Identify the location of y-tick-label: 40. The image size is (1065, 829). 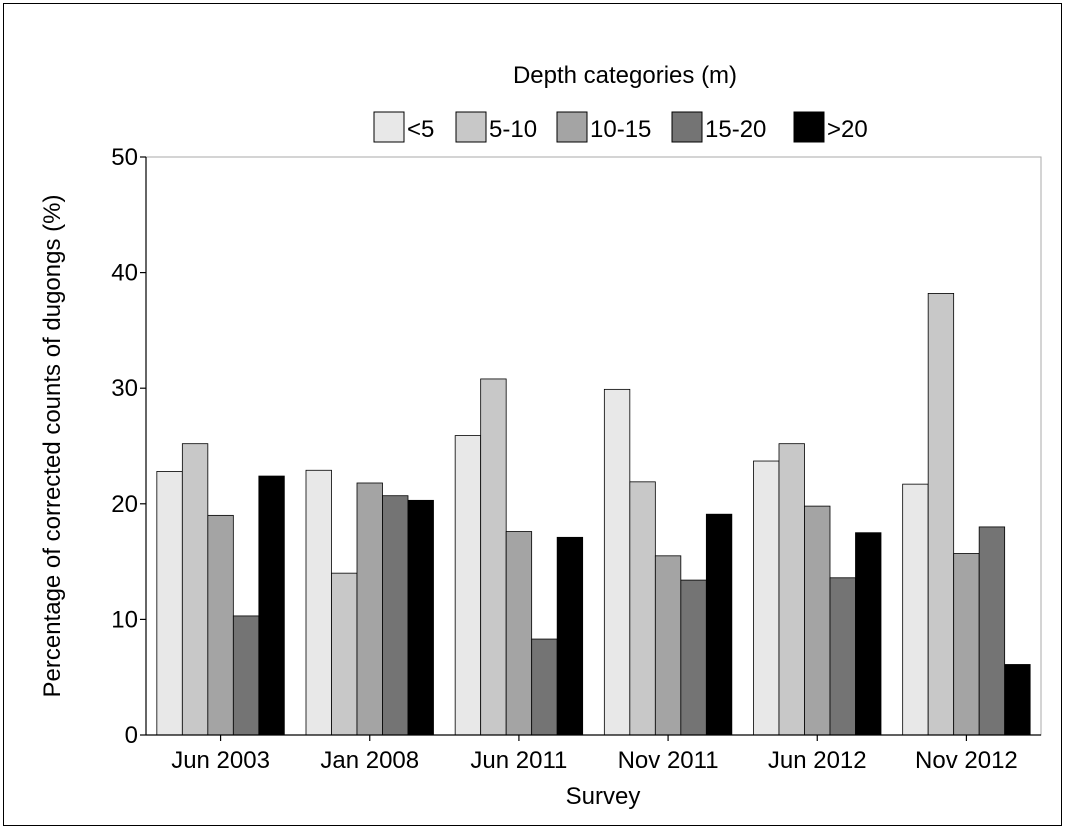
(124, 273).